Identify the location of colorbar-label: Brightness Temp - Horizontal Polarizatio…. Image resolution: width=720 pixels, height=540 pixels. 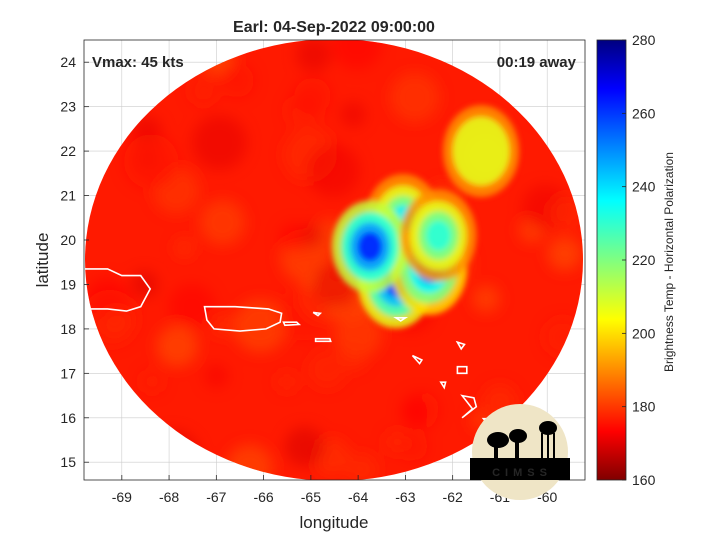
(669, 262).